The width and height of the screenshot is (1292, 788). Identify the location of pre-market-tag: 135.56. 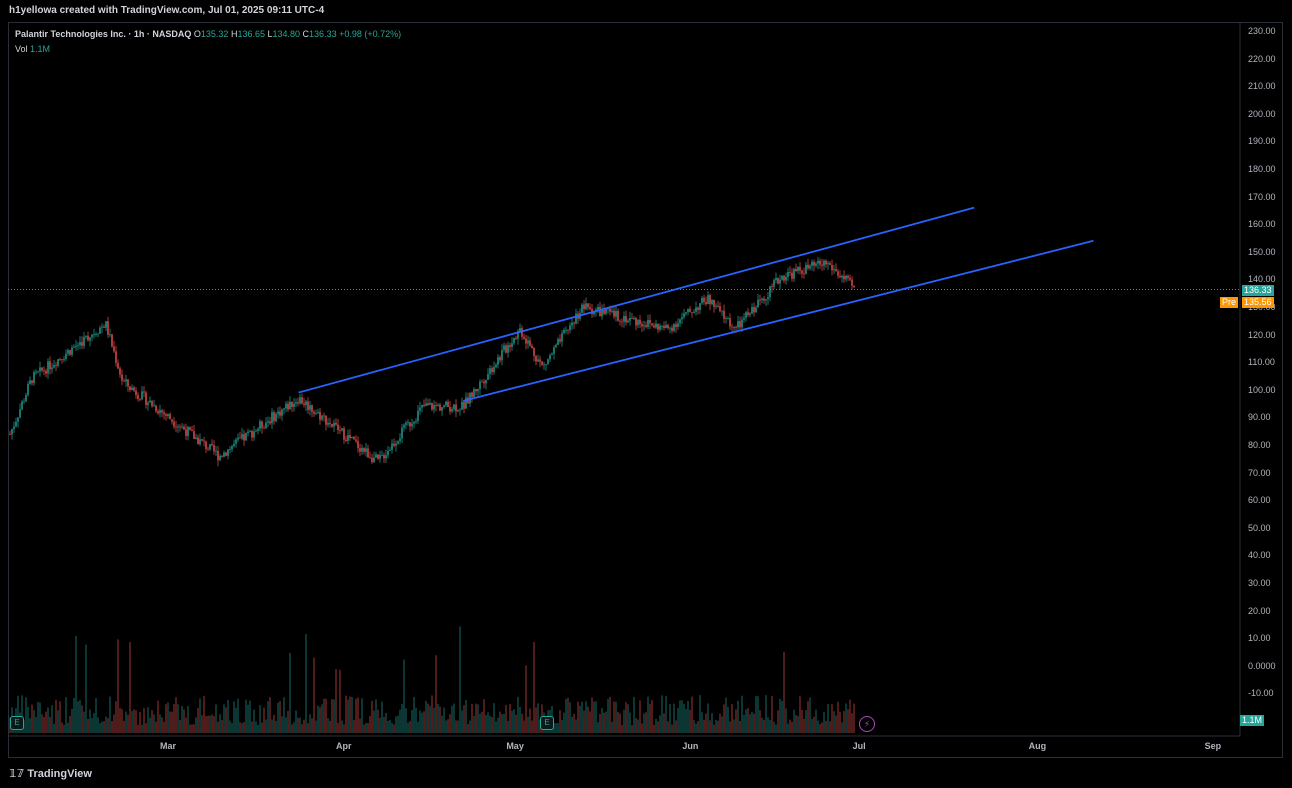
(1258, 302).